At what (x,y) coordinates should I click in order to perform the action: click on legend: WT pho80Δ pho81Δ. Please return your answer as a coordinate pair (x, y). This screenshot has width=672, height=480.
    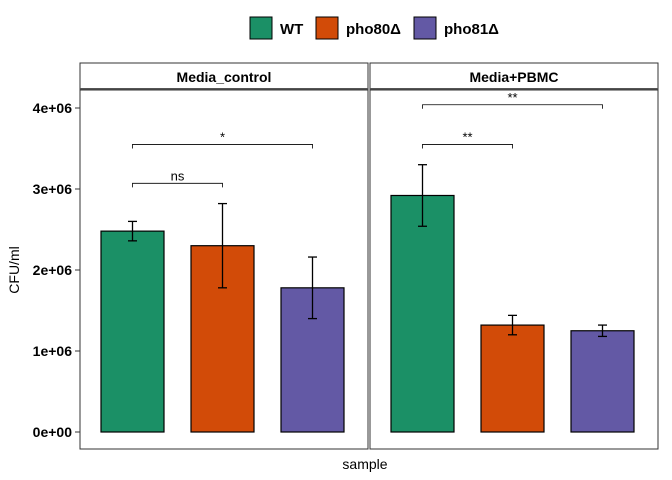
    Looking at the image, I should click on (374, 28).